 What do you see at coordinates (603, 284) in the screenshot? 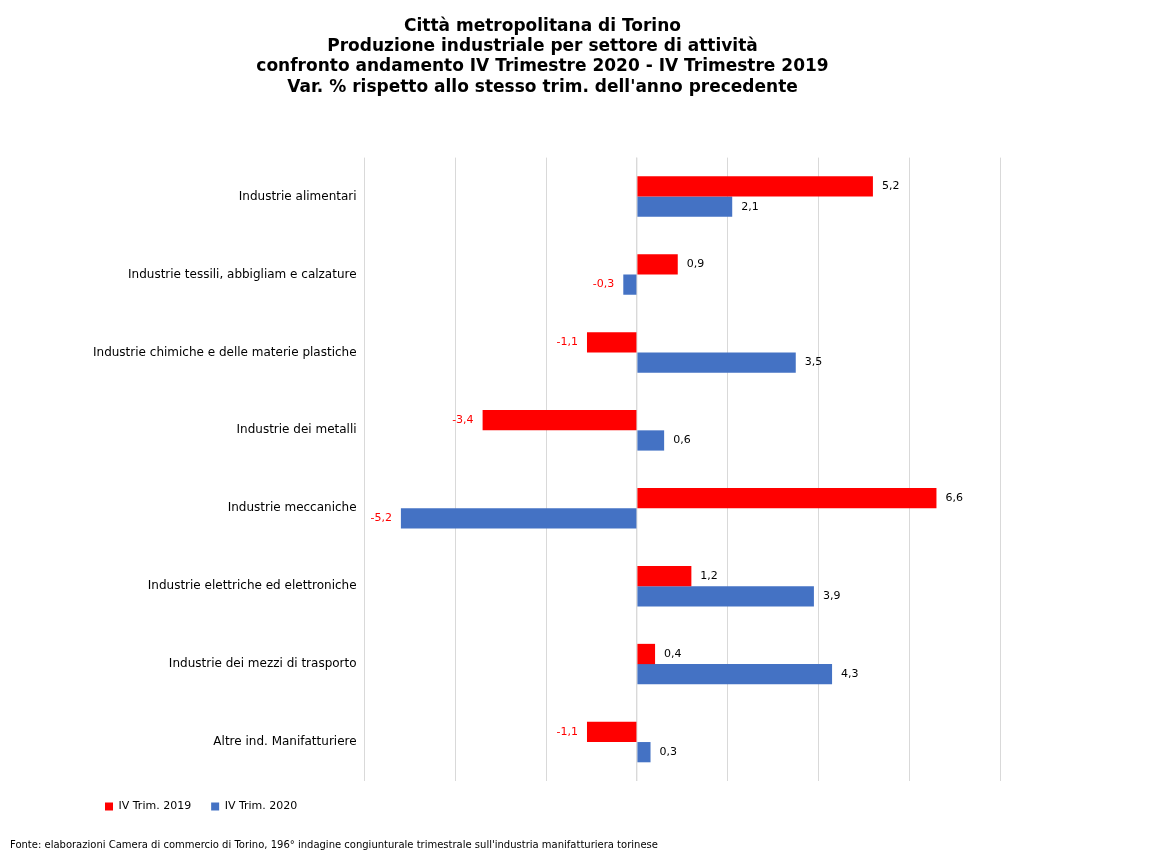
I see `data-label: -0,3` at bounding box center [603, 284].